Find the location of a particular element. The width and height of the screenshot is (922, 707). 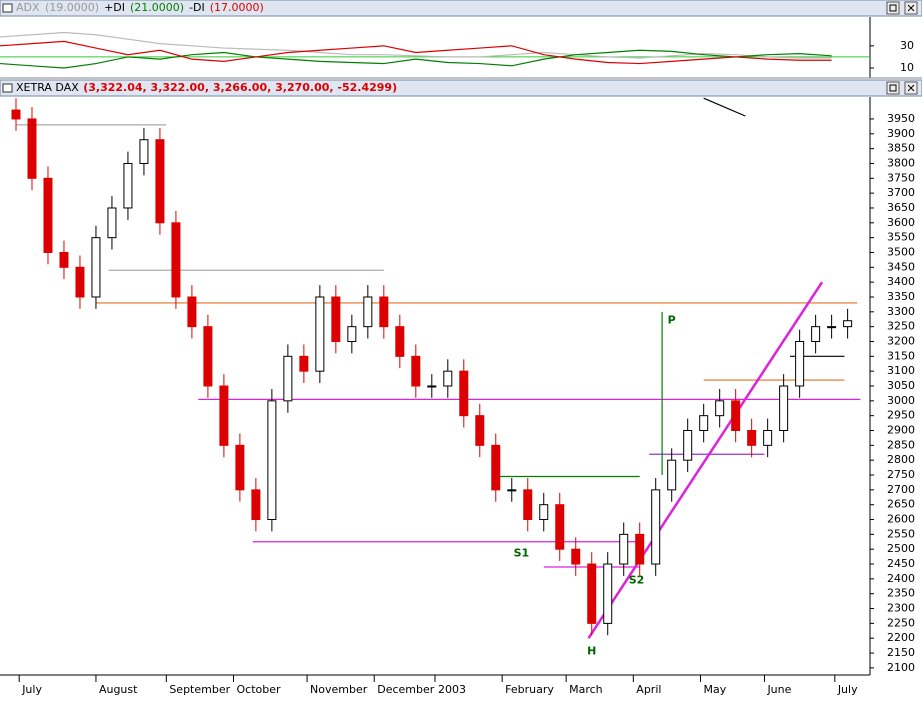

header-item: (17.0000) is located at coordinates (237, 7).